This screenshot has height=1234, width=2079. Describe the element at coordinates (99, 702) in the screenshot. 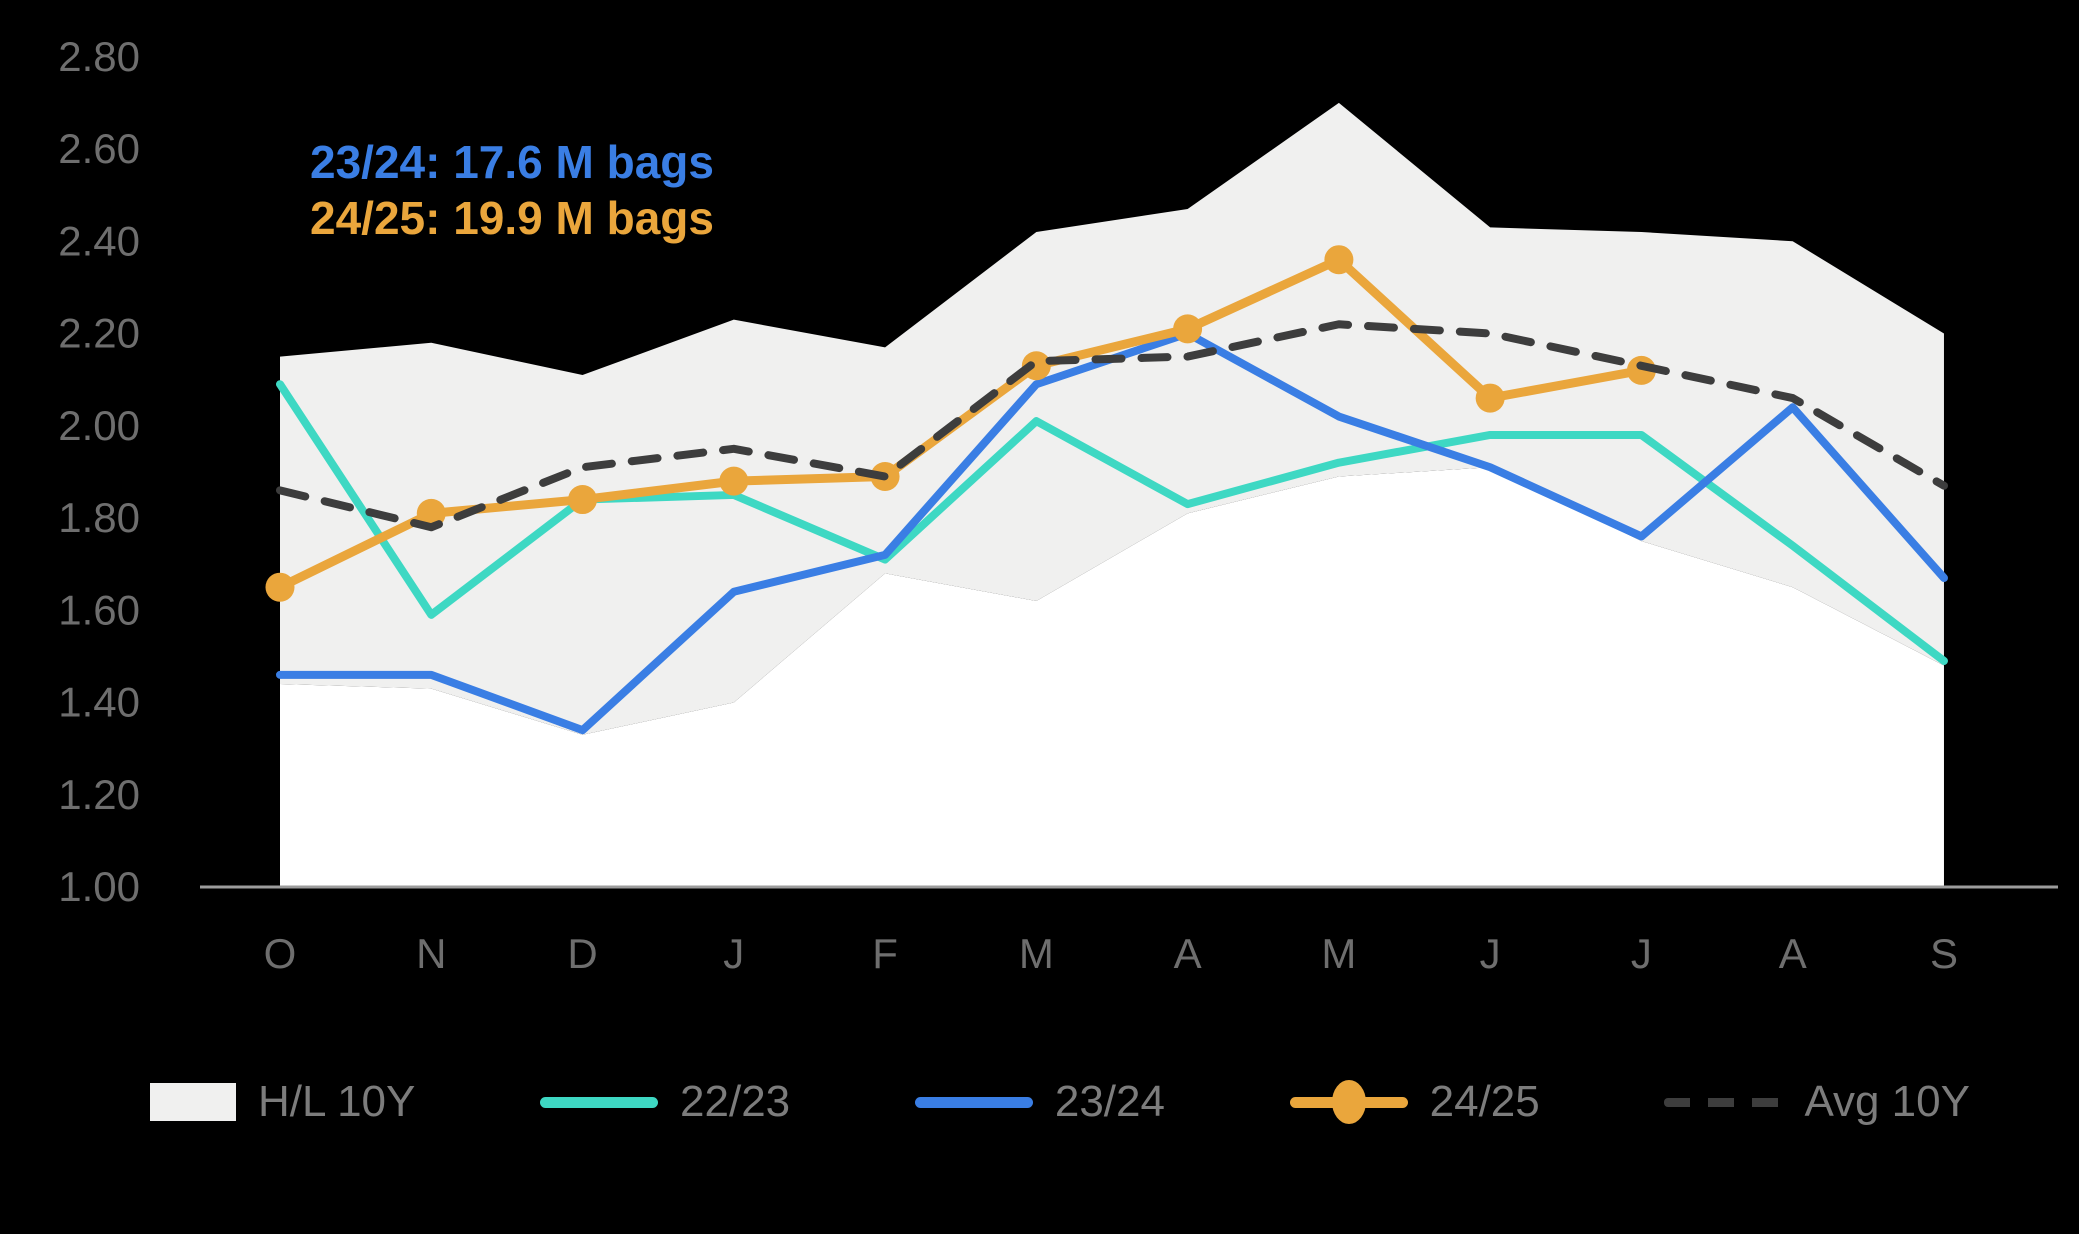

I see `y-tick-label: 1.40` at that location.